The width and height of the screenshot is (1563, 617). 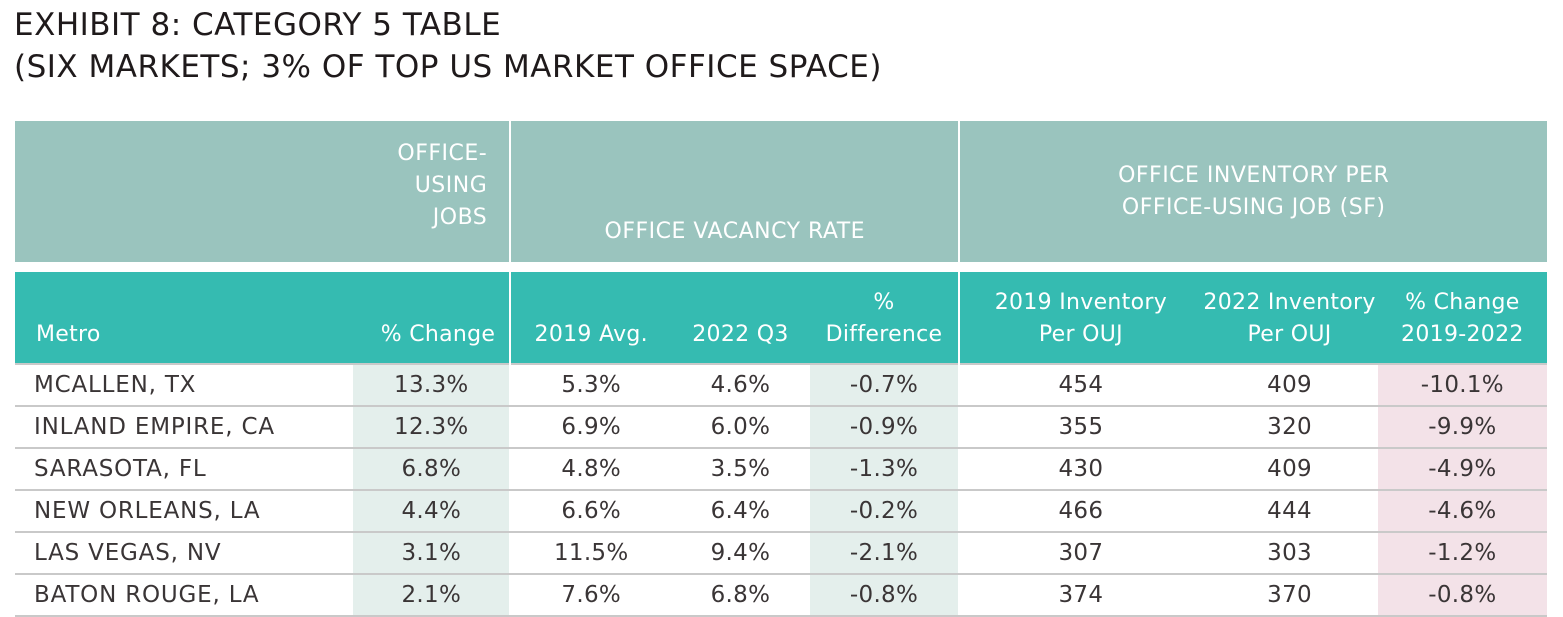 What do you see at coordinates (885, 553) in the screenshot?
I see `cell-vacancy-difference: -2.1%` at bounding box center [885, 553].